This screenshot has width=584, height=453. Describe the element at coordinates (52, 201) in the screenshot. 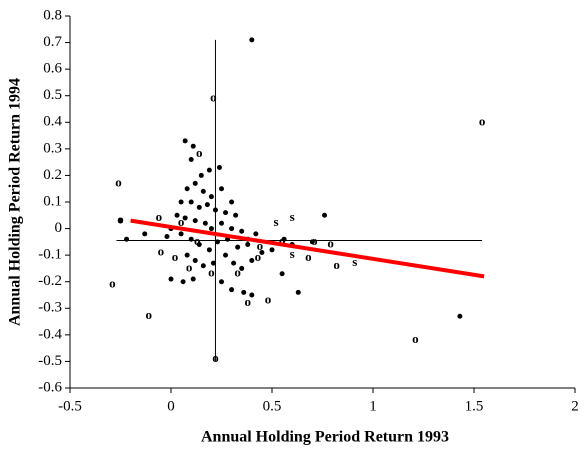

I see `y-tick-label: 0.1` at that location.